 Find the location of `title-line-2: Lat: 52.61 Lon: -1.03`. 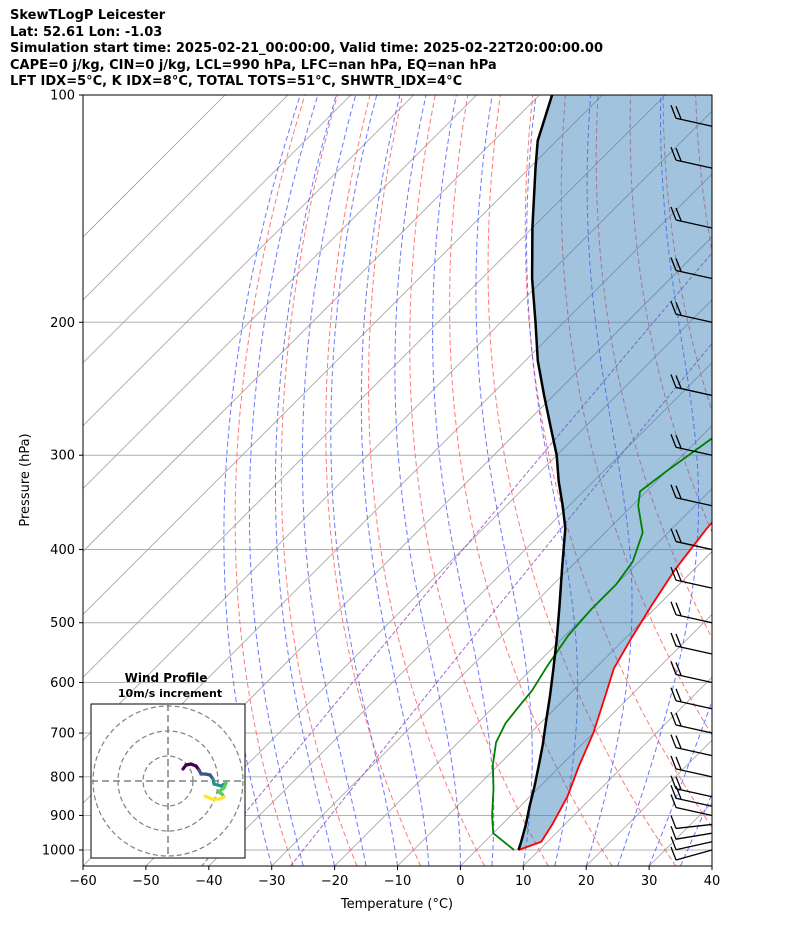

title-line-2: Lat: 52.61 Lon: -1.03 is located at coordinates (86, 32).